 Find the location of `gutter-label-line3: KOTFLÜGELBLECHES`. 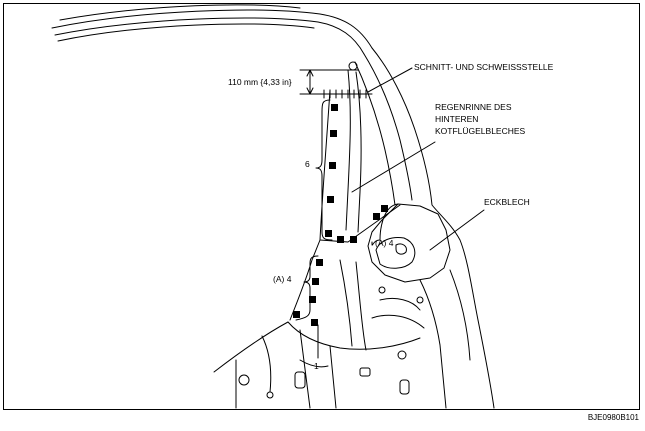

gutter-label-line3: KOTFLÜGELBLECHES is located at coordinates (480, 131).